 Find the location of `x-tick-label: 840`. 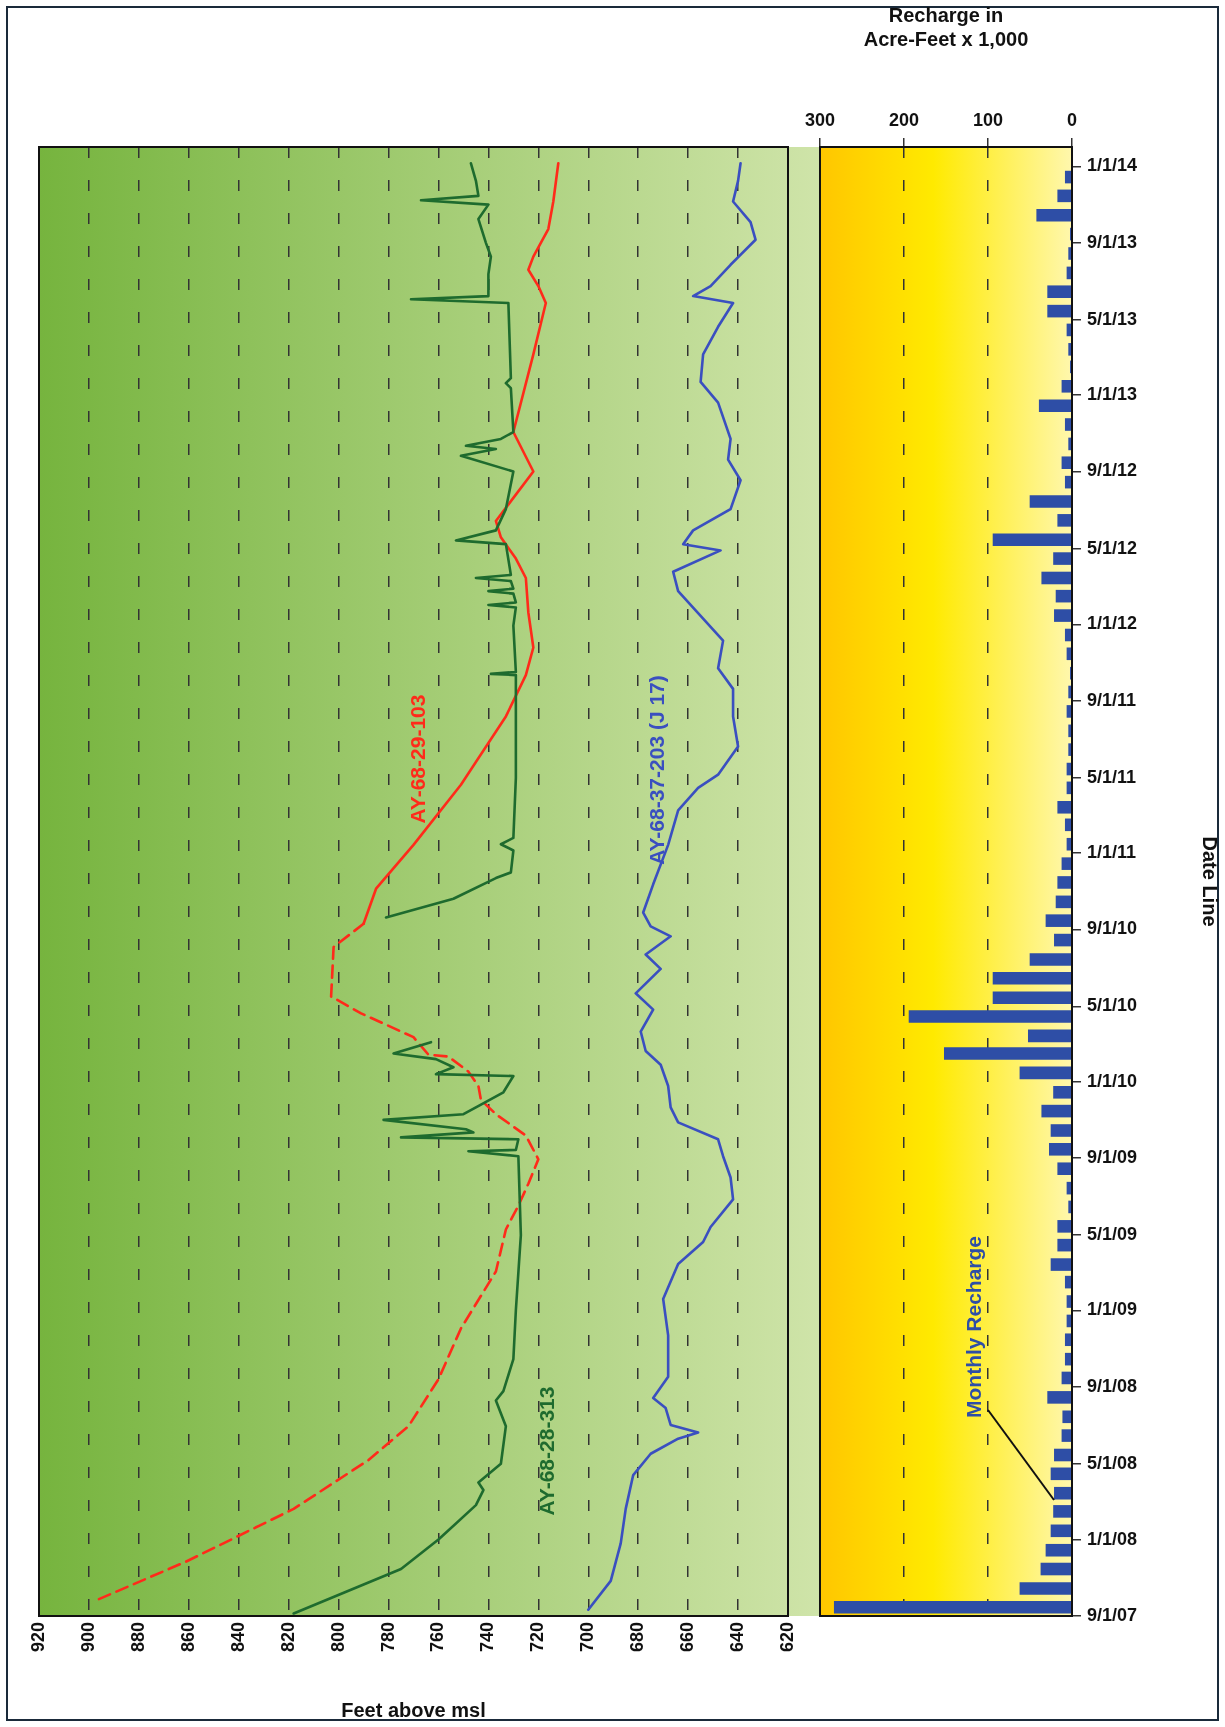

x-tick-label: 840 is located at coordinates (237, 1637).